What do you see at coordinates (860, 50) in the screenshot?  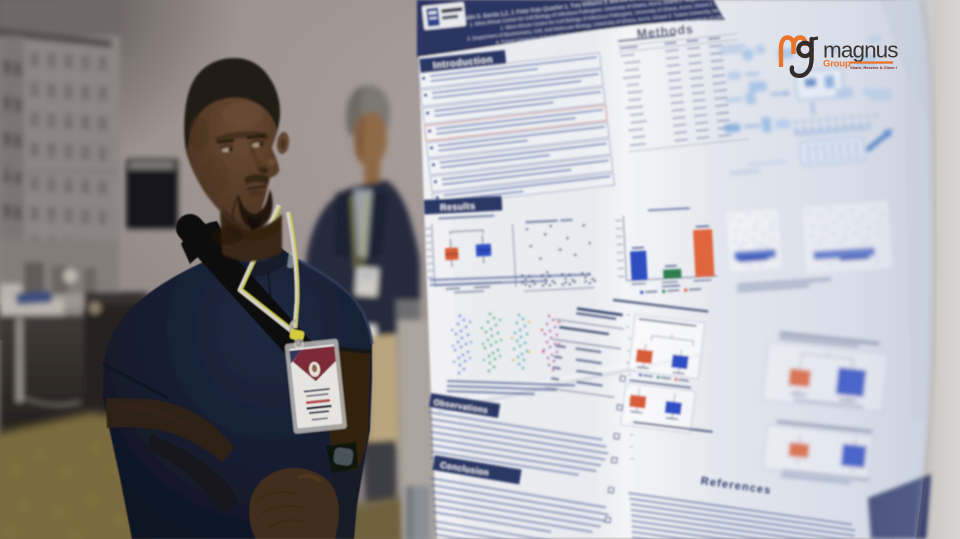 I see `svg-text: magnus` at bounding box center [860, 50].